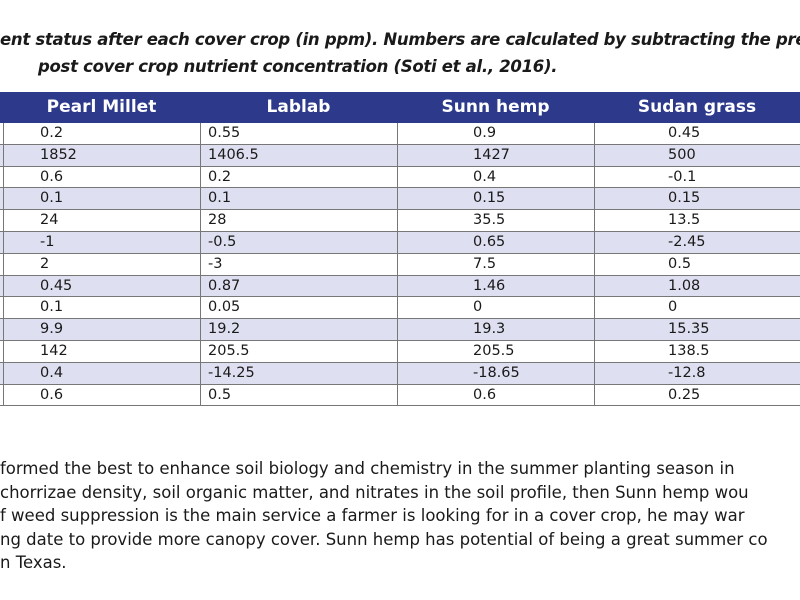 This screenshot has height=600, width=800. What do you see at coordinates (224, 329) in the screenshot?
I see `table-cell: 19.2` at bounding box center [224, 329].